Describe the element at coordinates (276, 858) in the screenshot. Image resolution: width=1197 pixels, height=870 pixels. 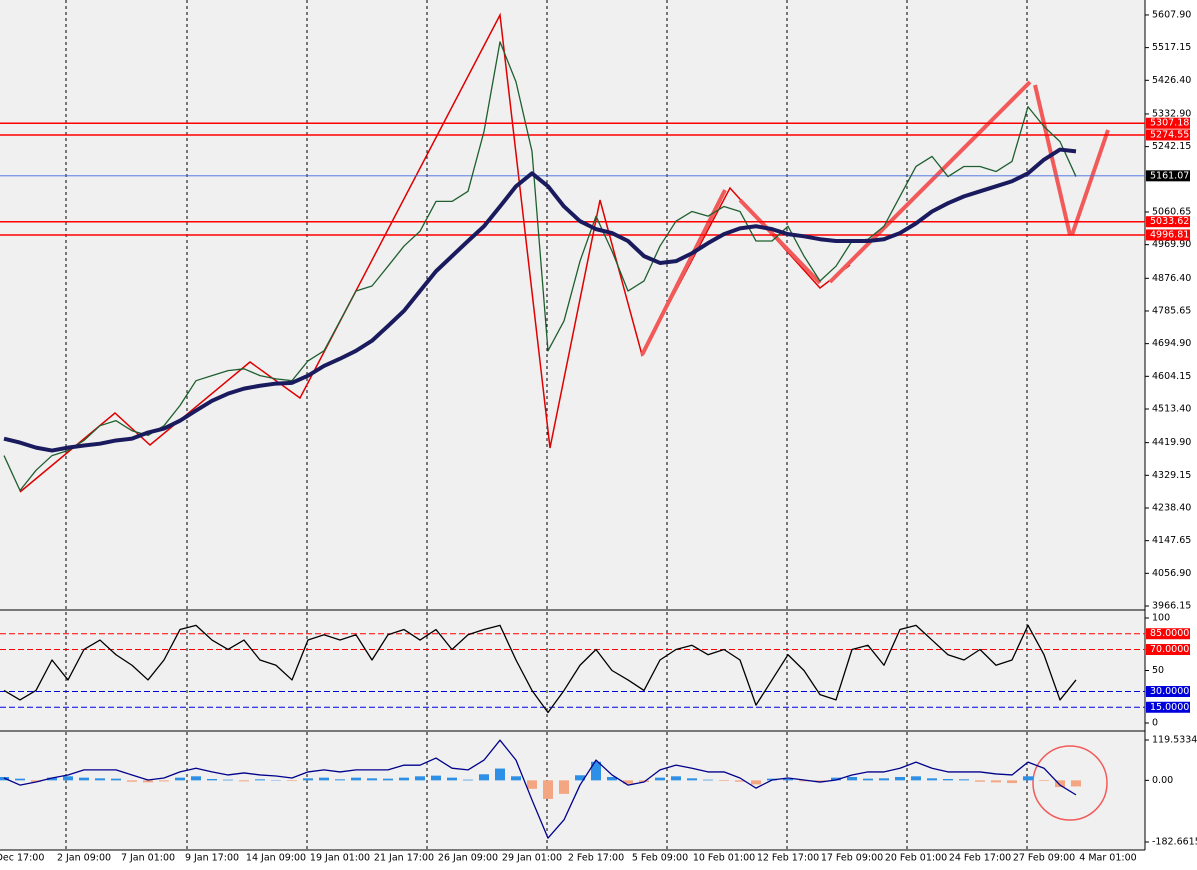
I see `x-tick-label: 14 Jan 09:00` at that location.